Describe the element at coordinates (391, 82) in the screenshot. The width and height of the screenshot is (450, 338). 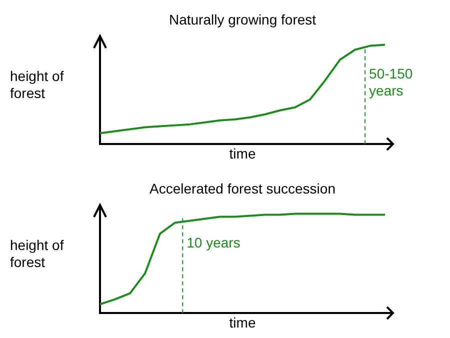
I see `annotation: 50-150 years` at that location.